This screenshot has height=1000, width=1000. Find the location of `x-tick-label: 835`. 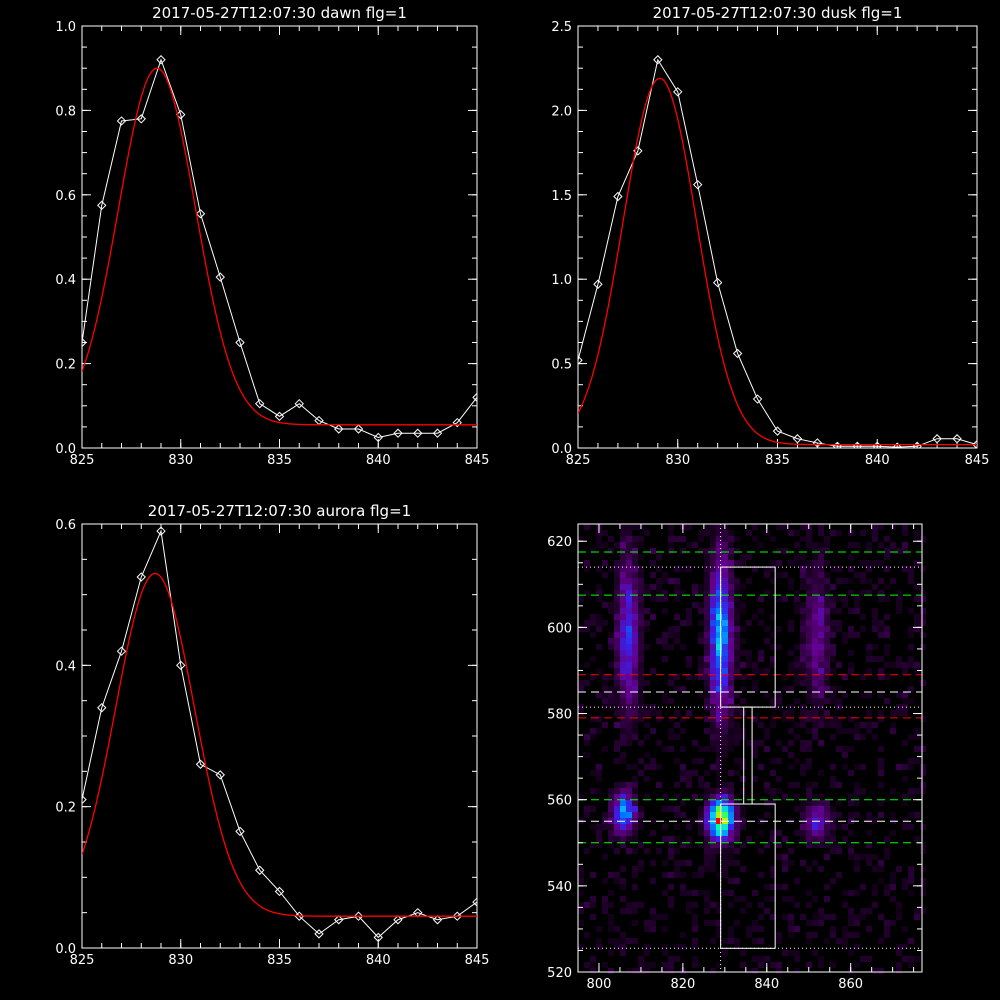

x-tick-label: 835 is located at coordinates (777, 460).